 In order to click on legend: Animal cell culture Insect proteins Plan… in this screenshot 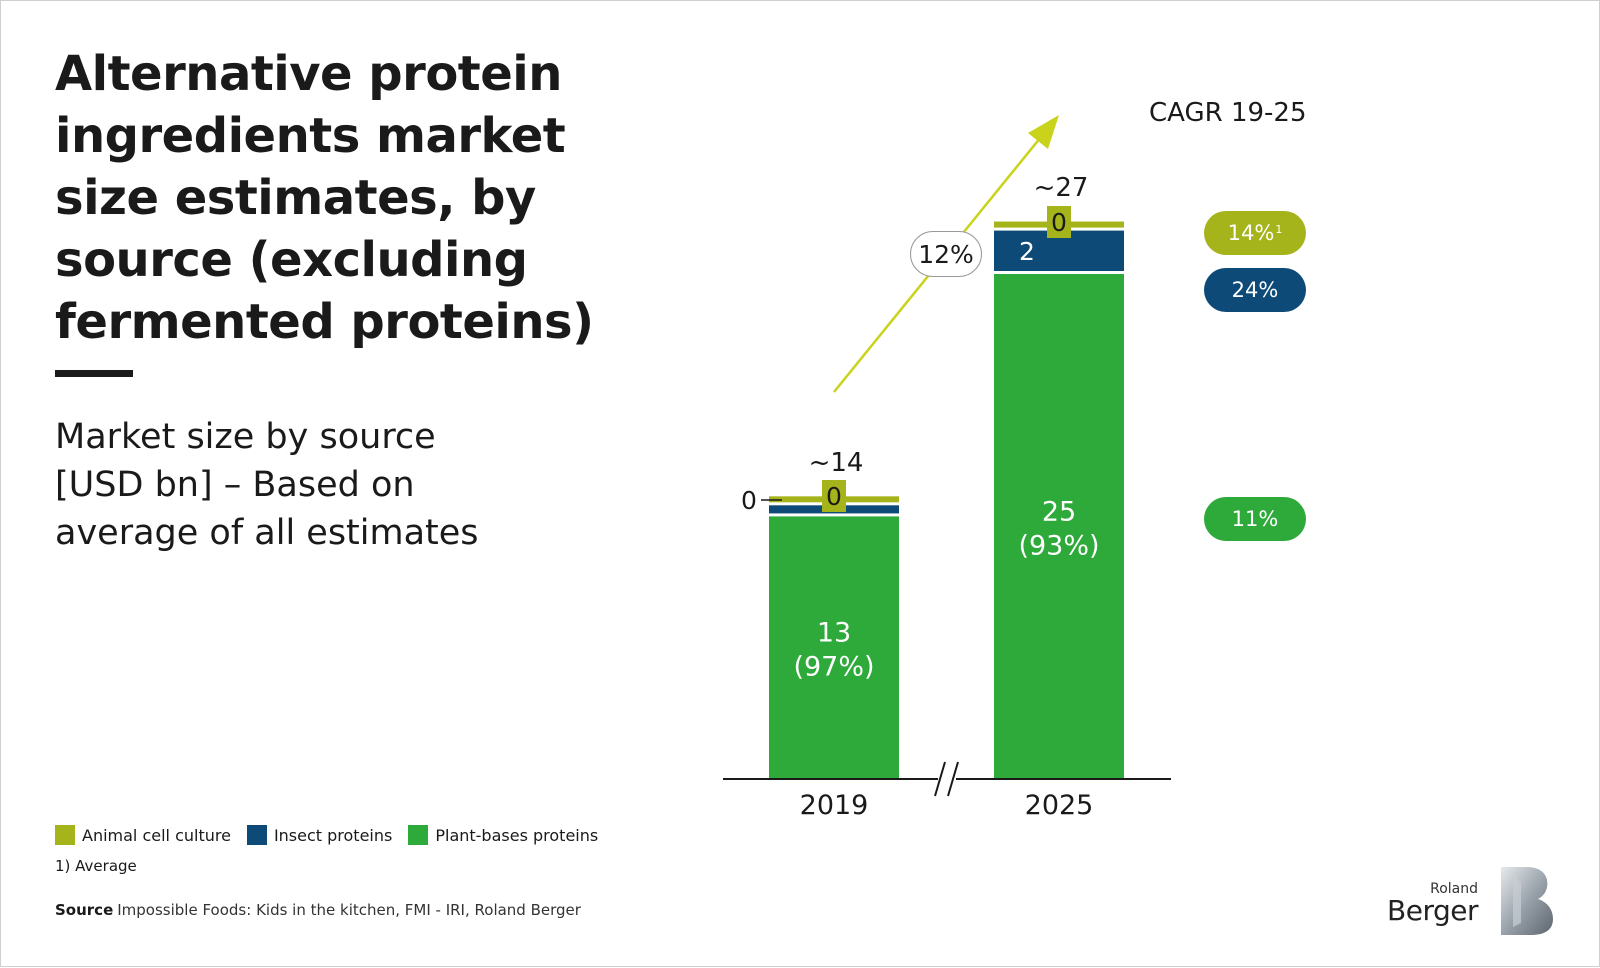, I will do `click(334, 835)`.